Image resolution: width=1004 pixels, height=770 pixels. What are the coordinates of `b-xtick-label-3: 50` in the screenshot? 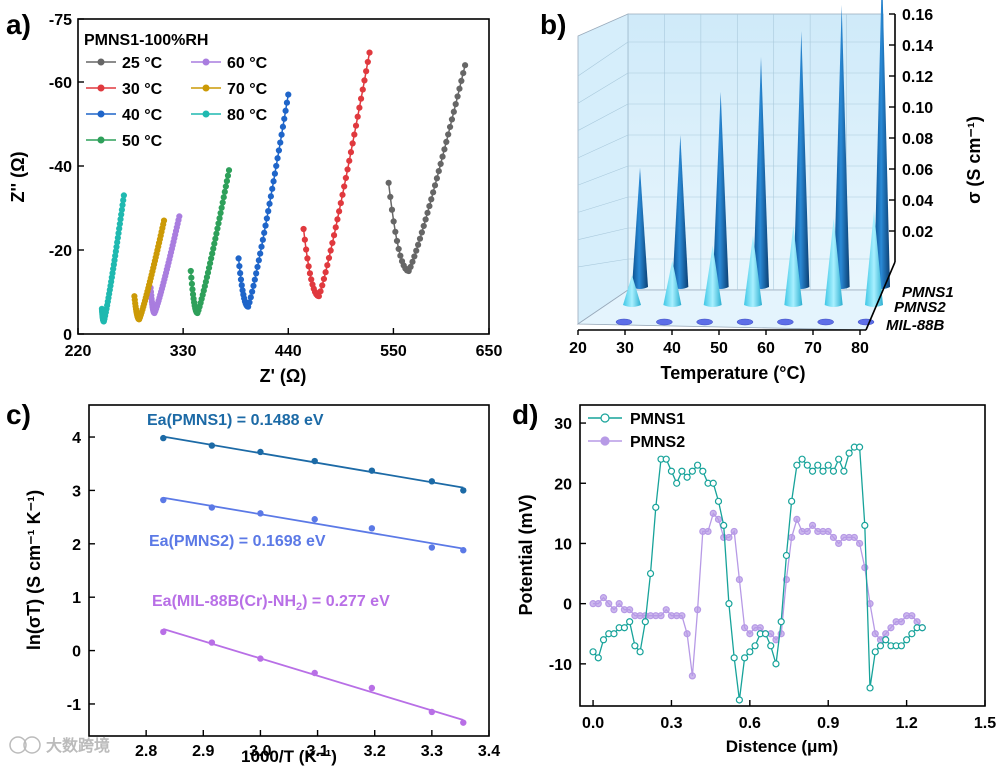 It's located at (719, 348).